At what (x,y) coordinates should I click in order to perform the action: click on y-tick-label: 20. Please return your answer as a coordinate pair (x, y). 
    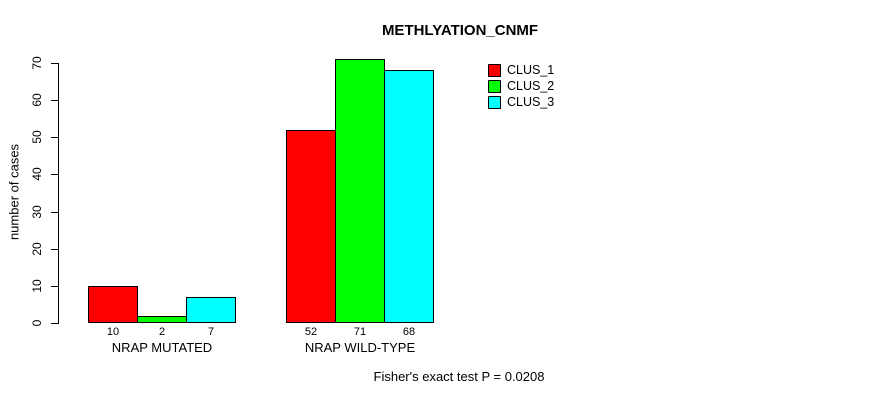
    Looking at the image, I should click on (37, 249).